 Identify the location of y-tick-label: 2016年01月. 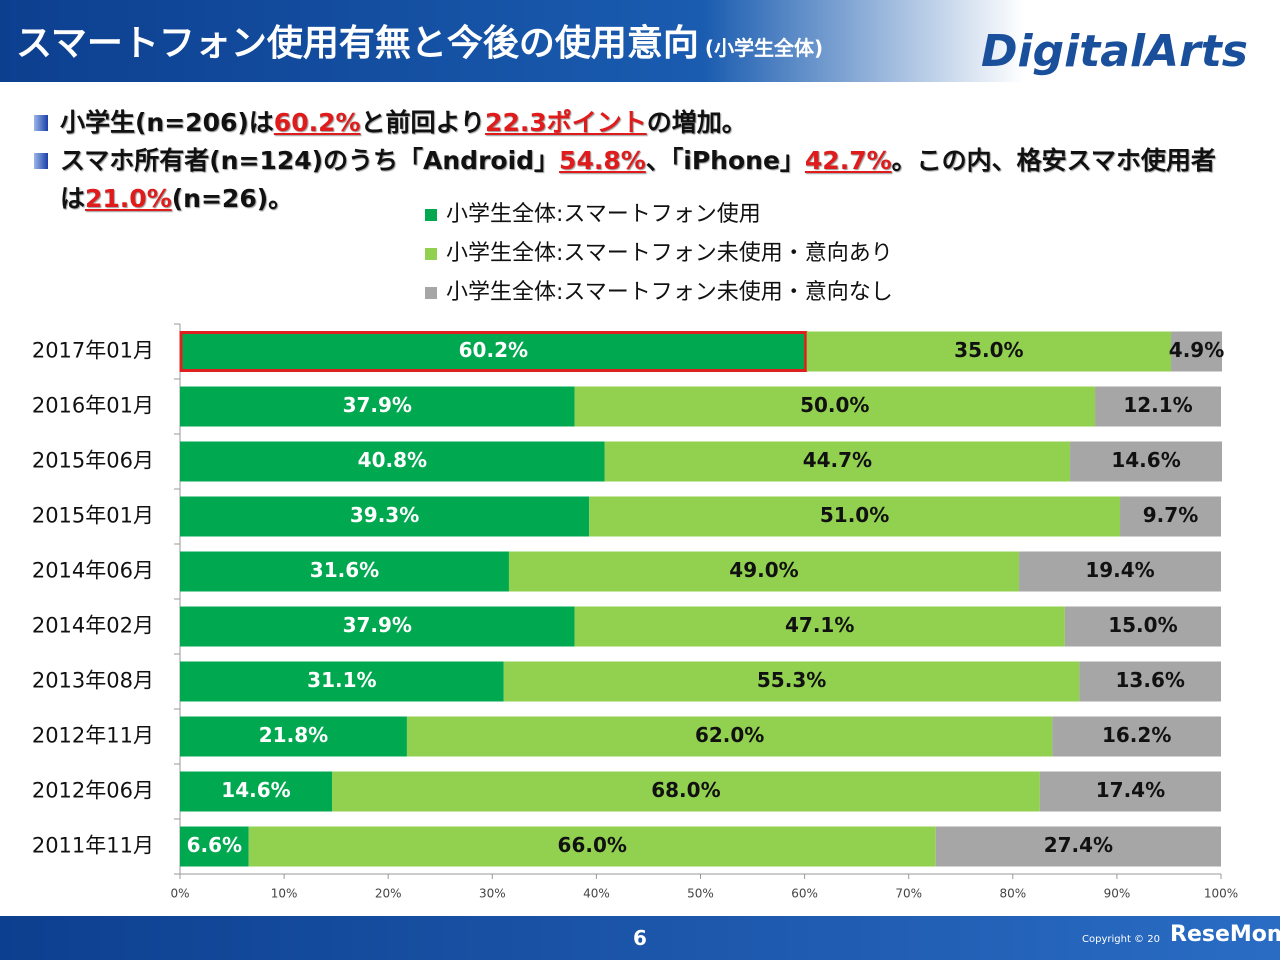
(93, 406).